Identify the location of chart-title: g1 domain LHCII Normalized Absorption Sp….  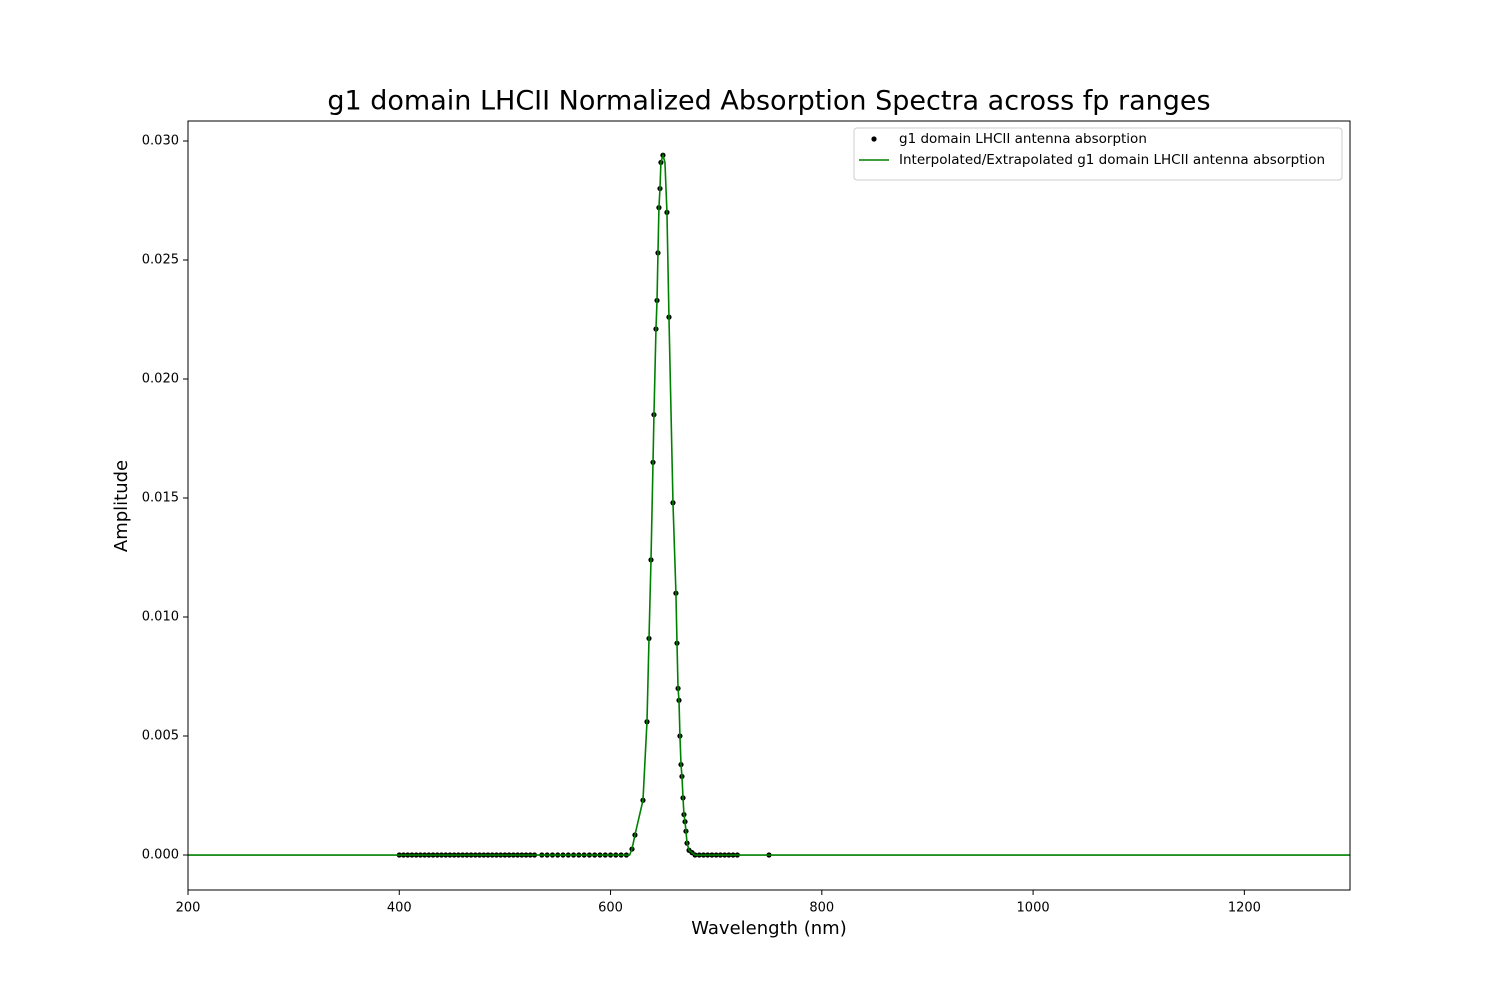
(768, 101).